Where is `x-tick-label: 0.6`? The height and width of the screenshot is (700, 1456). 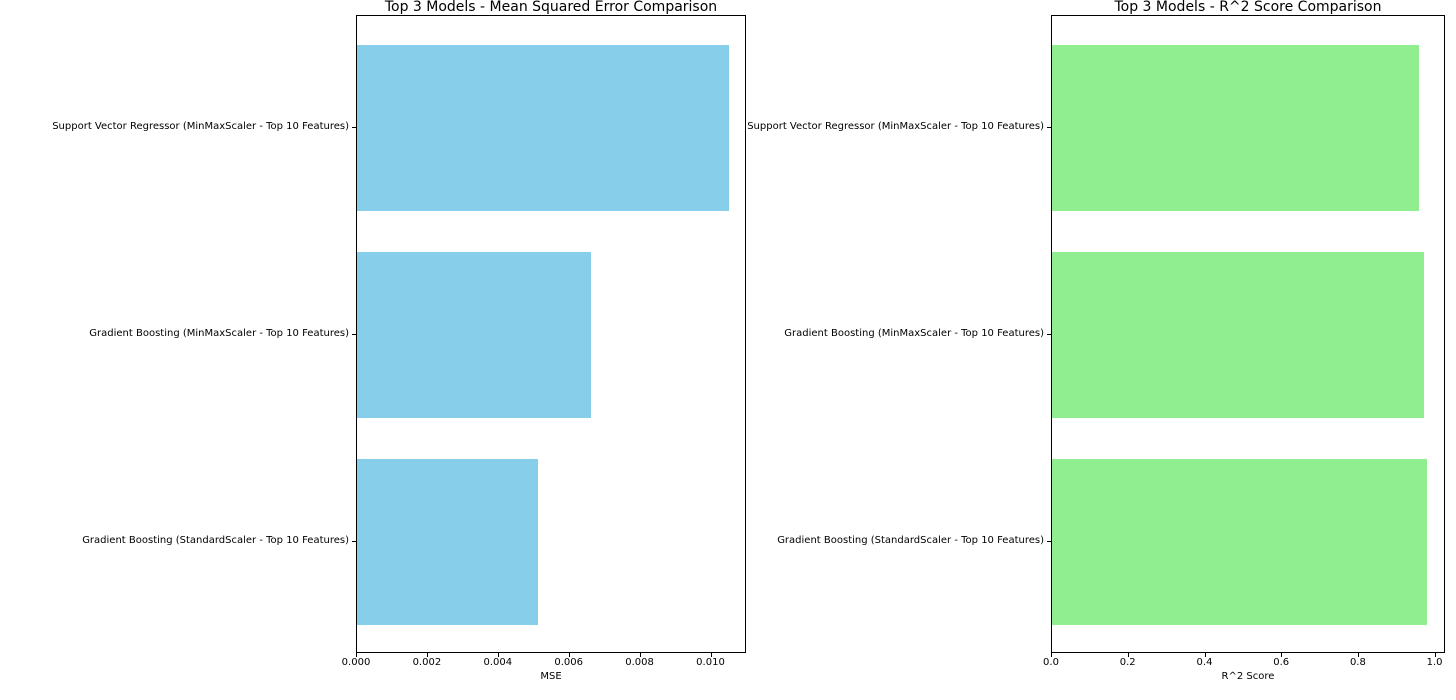
x-tick-label: 0.6 is located at coordinates (1281, 662).